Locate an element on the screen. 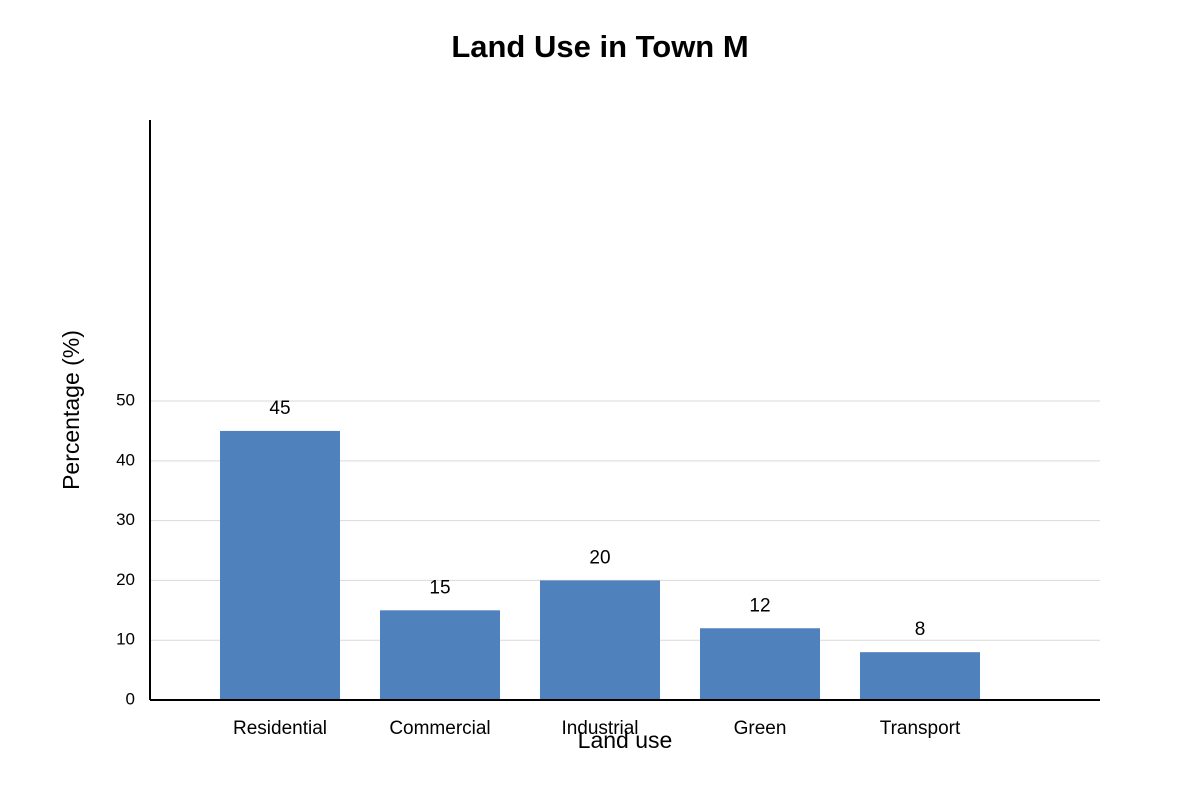 The image size is (1200, 800). y-tick-label: 10 is located at coordinates (125, 639).